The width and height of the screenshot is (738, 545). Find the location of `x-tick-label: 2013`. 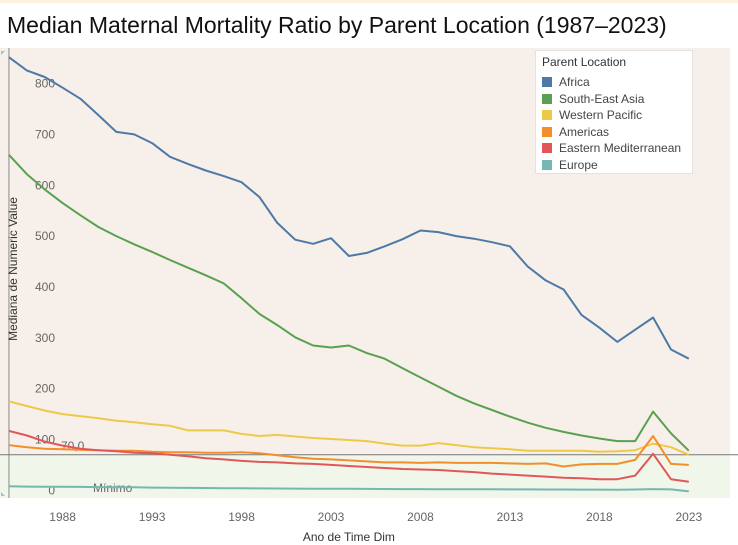

x-tick-label: 2013 is located at coordinates (510, 517).